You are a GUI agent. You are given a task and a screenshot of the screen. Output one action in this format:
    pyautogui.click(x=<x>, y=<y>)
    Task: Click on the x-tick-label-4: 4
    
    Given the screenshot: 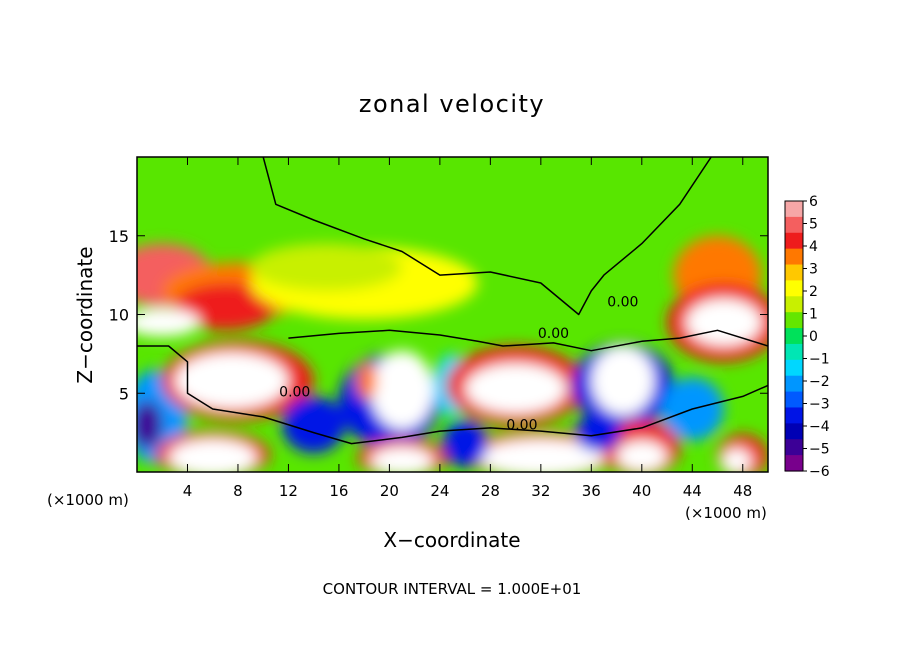 What is the action you would take?
    pyautogui.click(x=188, y=491)
    